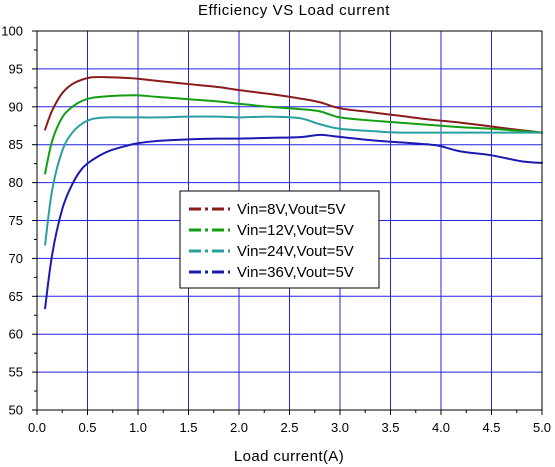  I want to click on x-tick-label: 2.5, so click(289, 427).